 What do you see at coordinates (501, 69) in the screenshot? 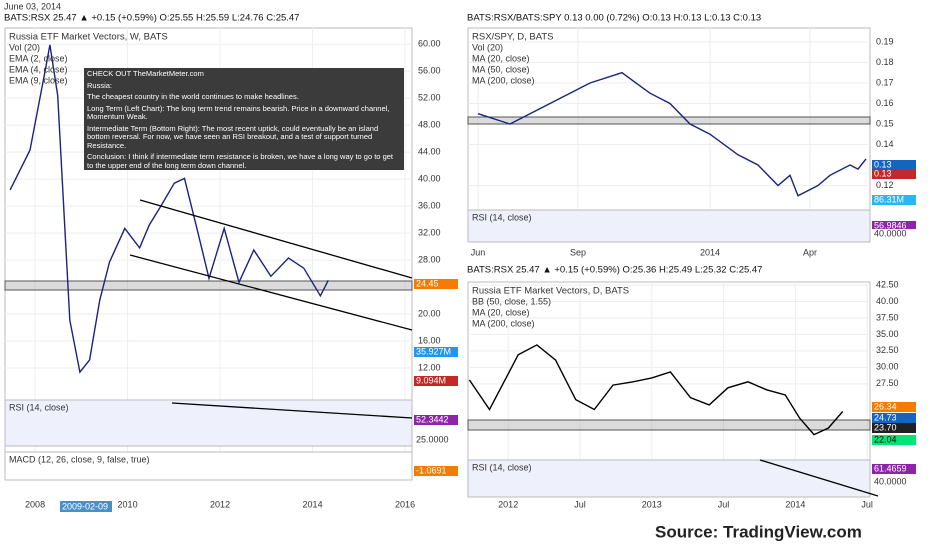
I see `legend-entry: MA (50, close)` at bounding box center [501, 69].